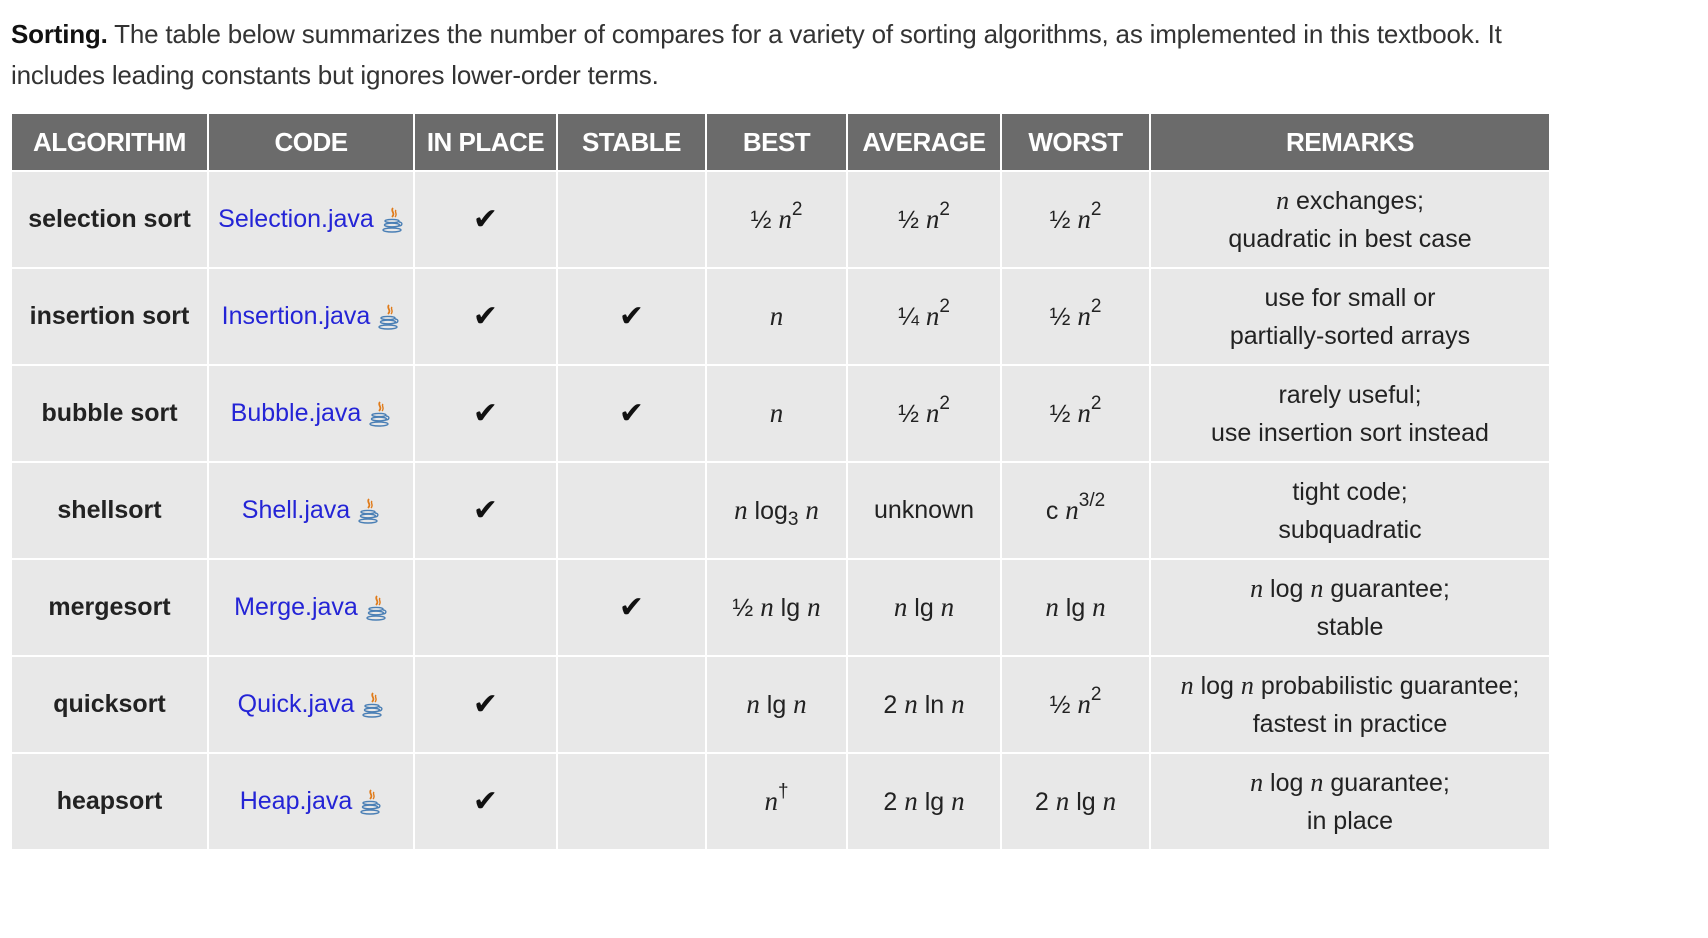  Describe the element at coordinates (1350, 336) in the screenshot. I see `remarks-line: partially-sorted arrays` at that location.